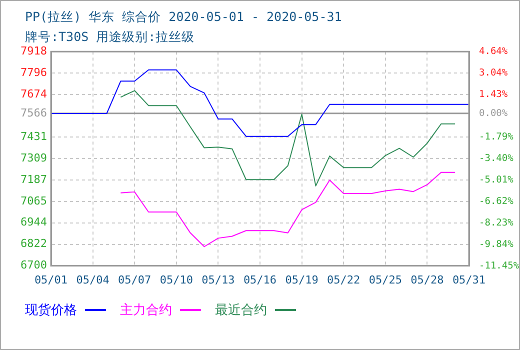  I want to click on y2-tick-label: -8.23%, so click(496, 222).